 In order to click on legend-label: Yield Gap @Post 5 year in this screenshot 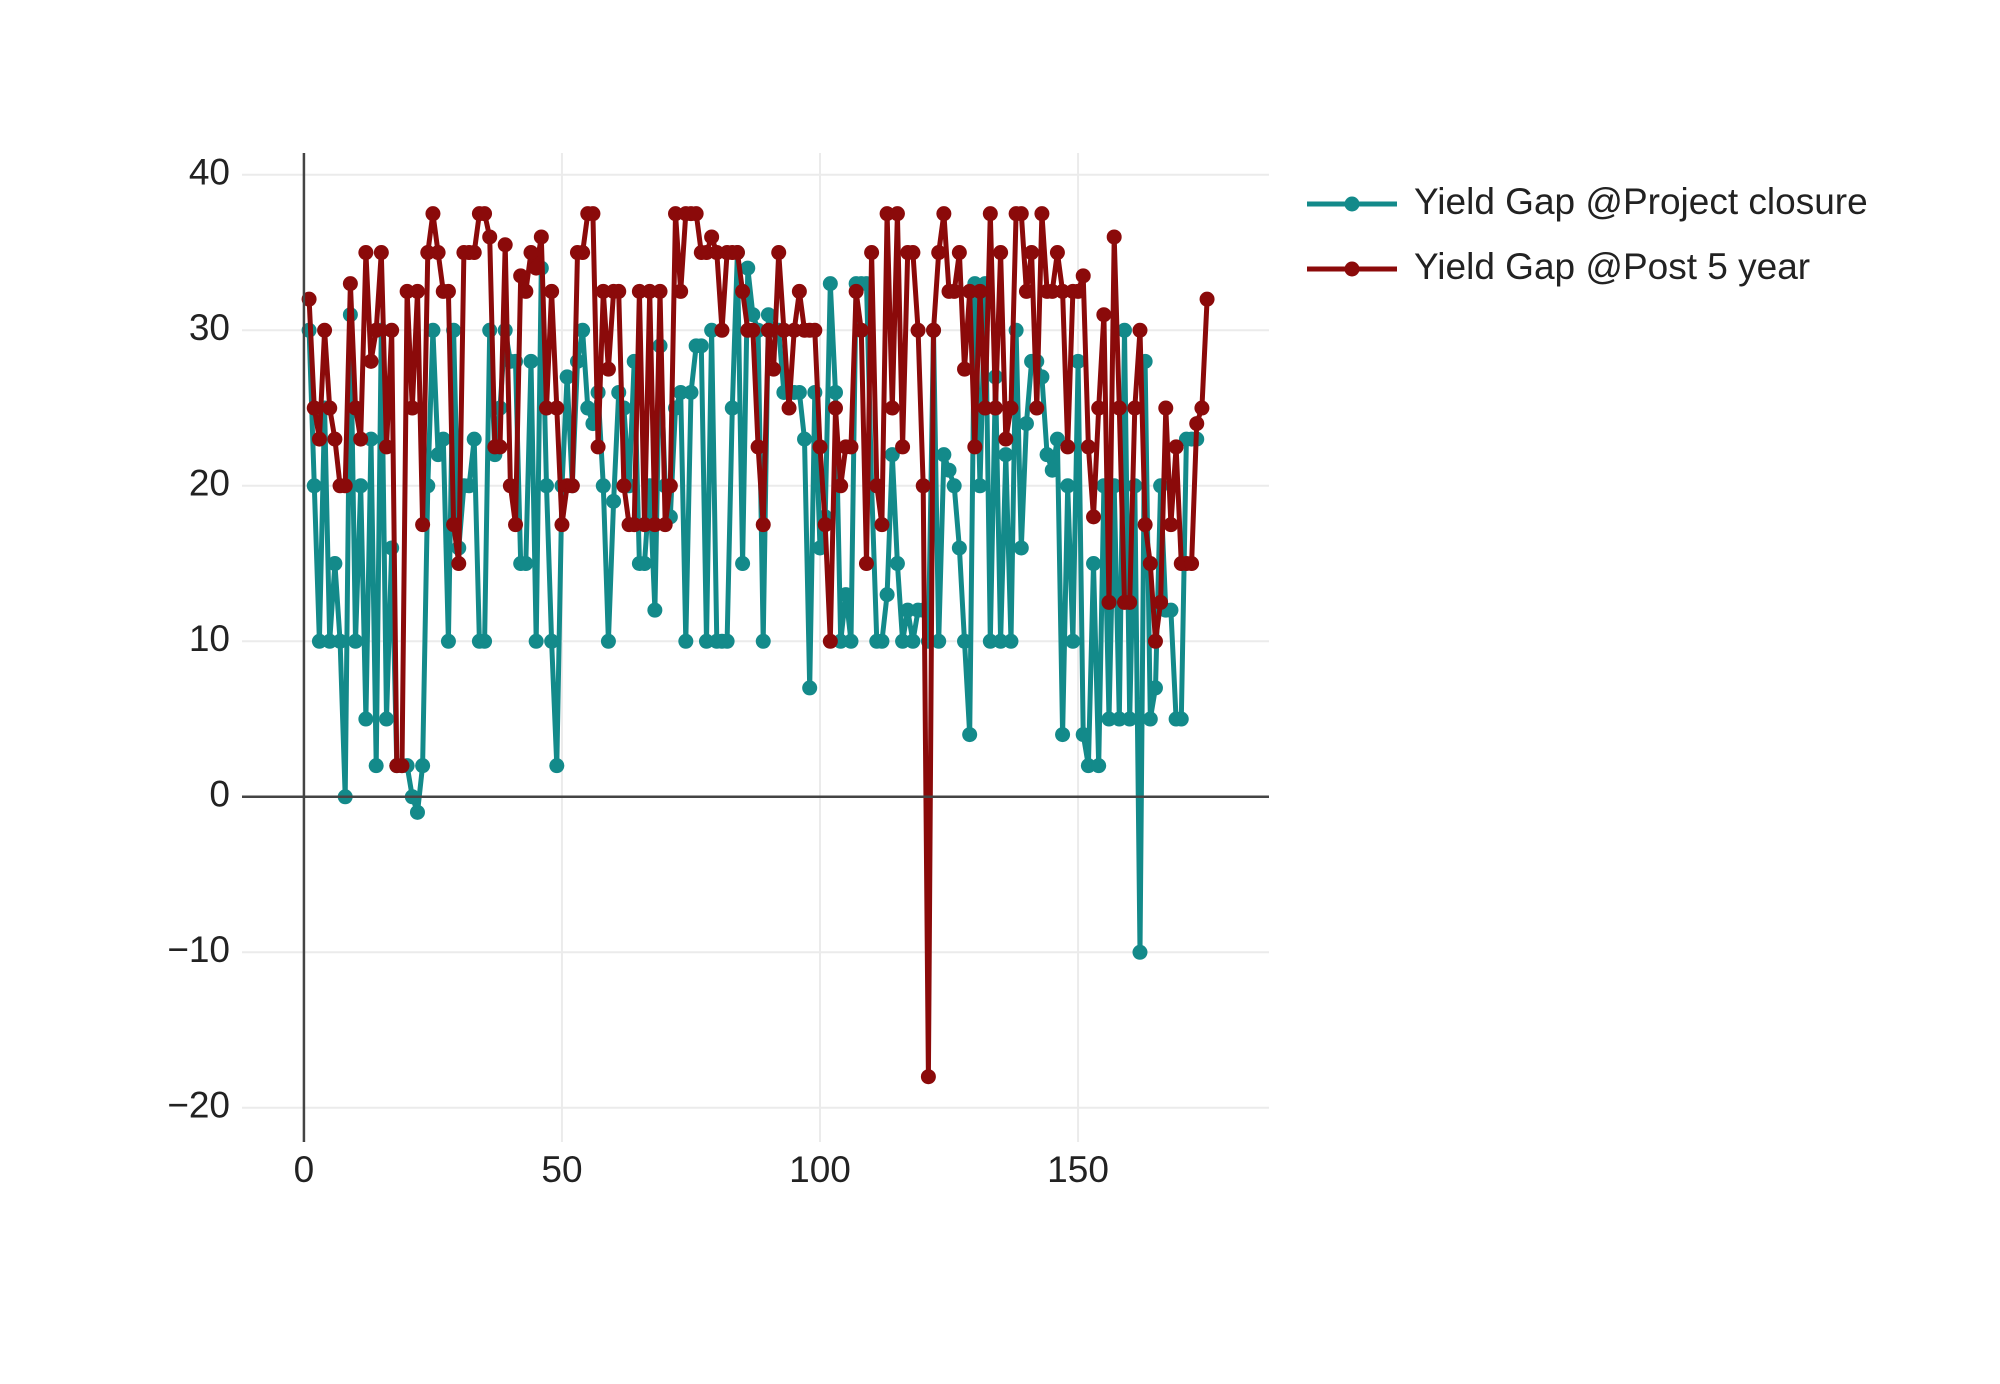, I will do `click(1612, 266)`.